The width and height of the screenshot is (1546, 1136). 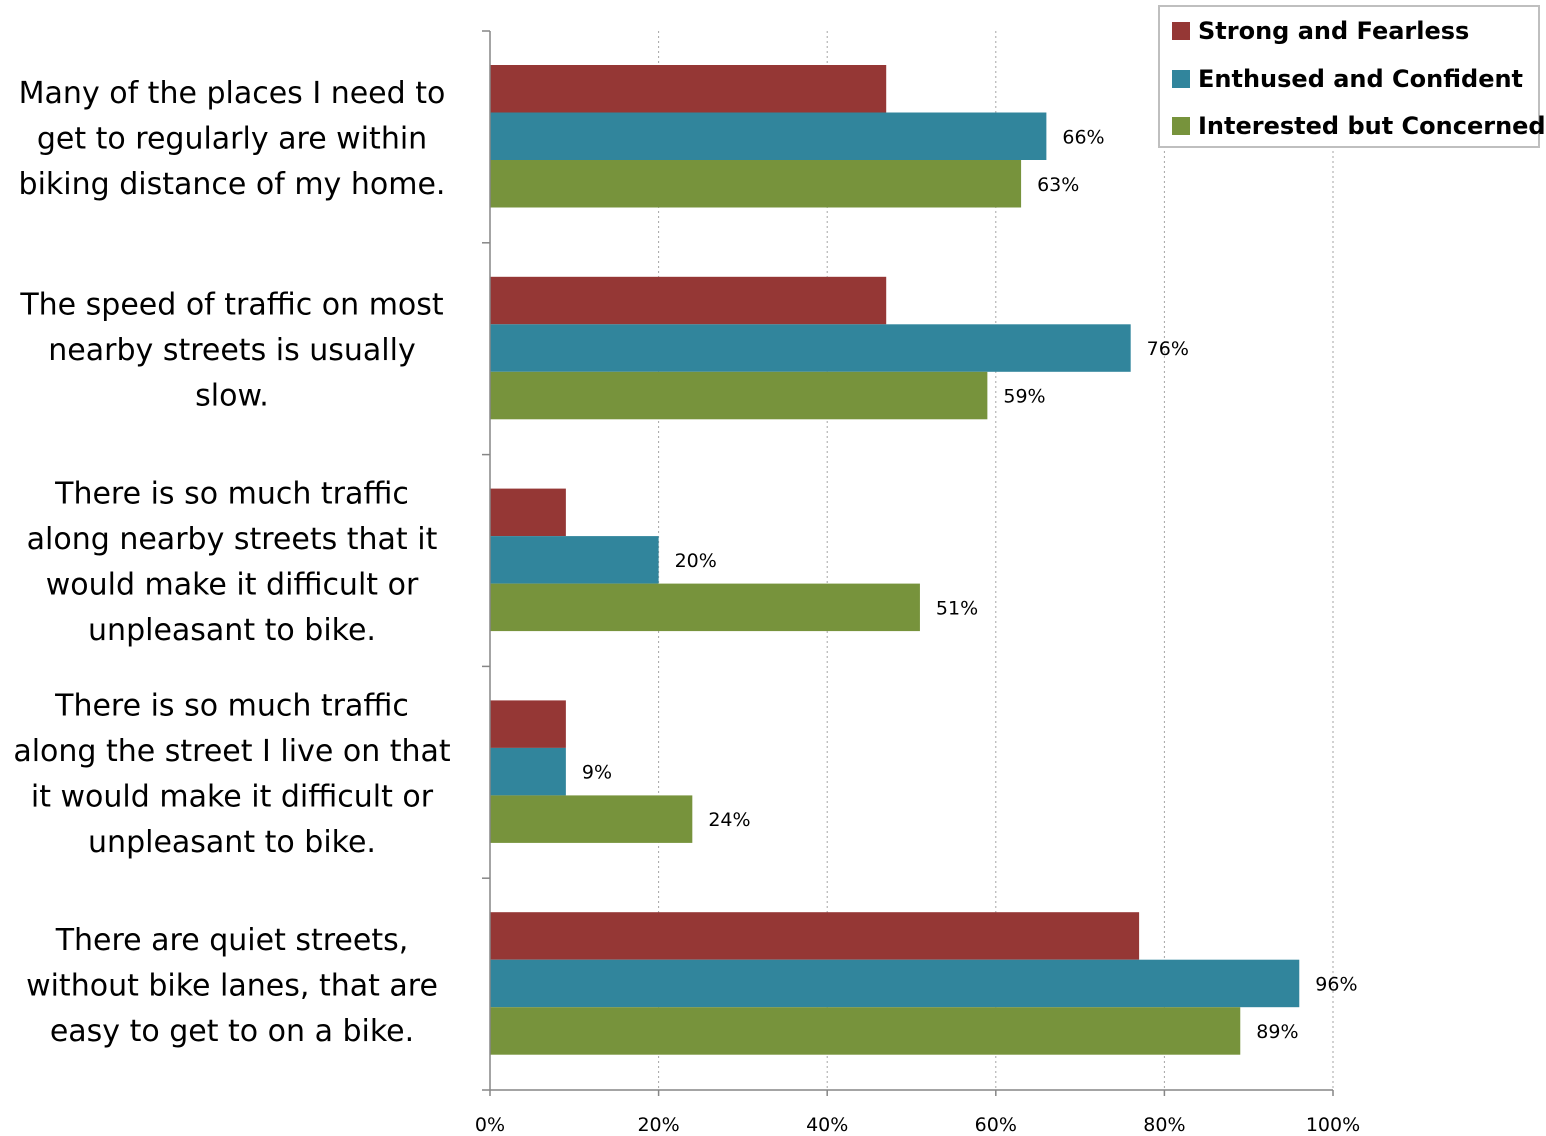 What do you see at coordinates (1168, 349) in the screenshot?
I see `data-label: 76%` at bounding box center [1168, 349].